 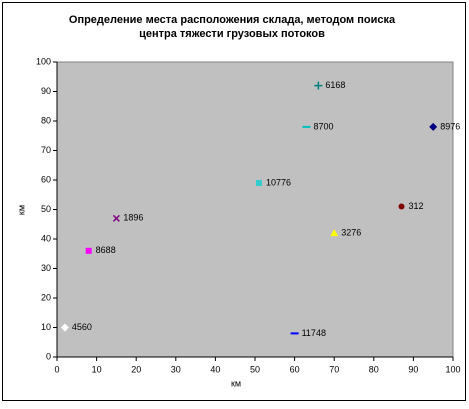 I want to click on data-label: 11748, so click(x=314, y=333).